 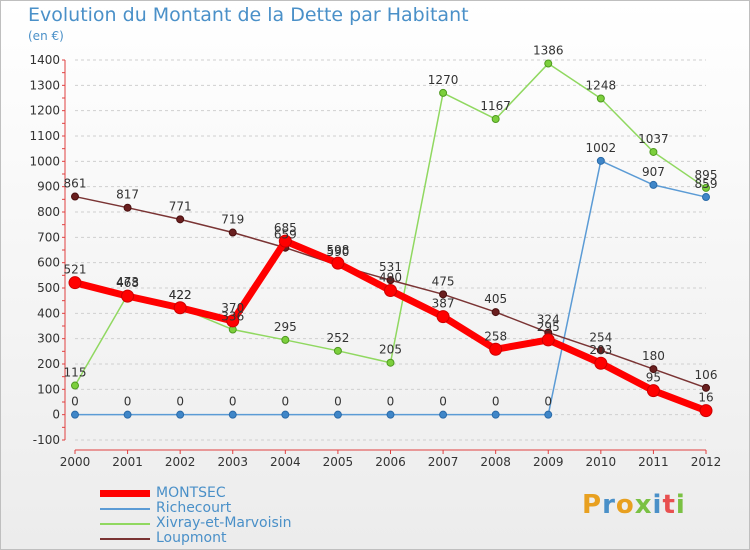 I want to click on y-tick-label: 600, so click(x=48, y=263).